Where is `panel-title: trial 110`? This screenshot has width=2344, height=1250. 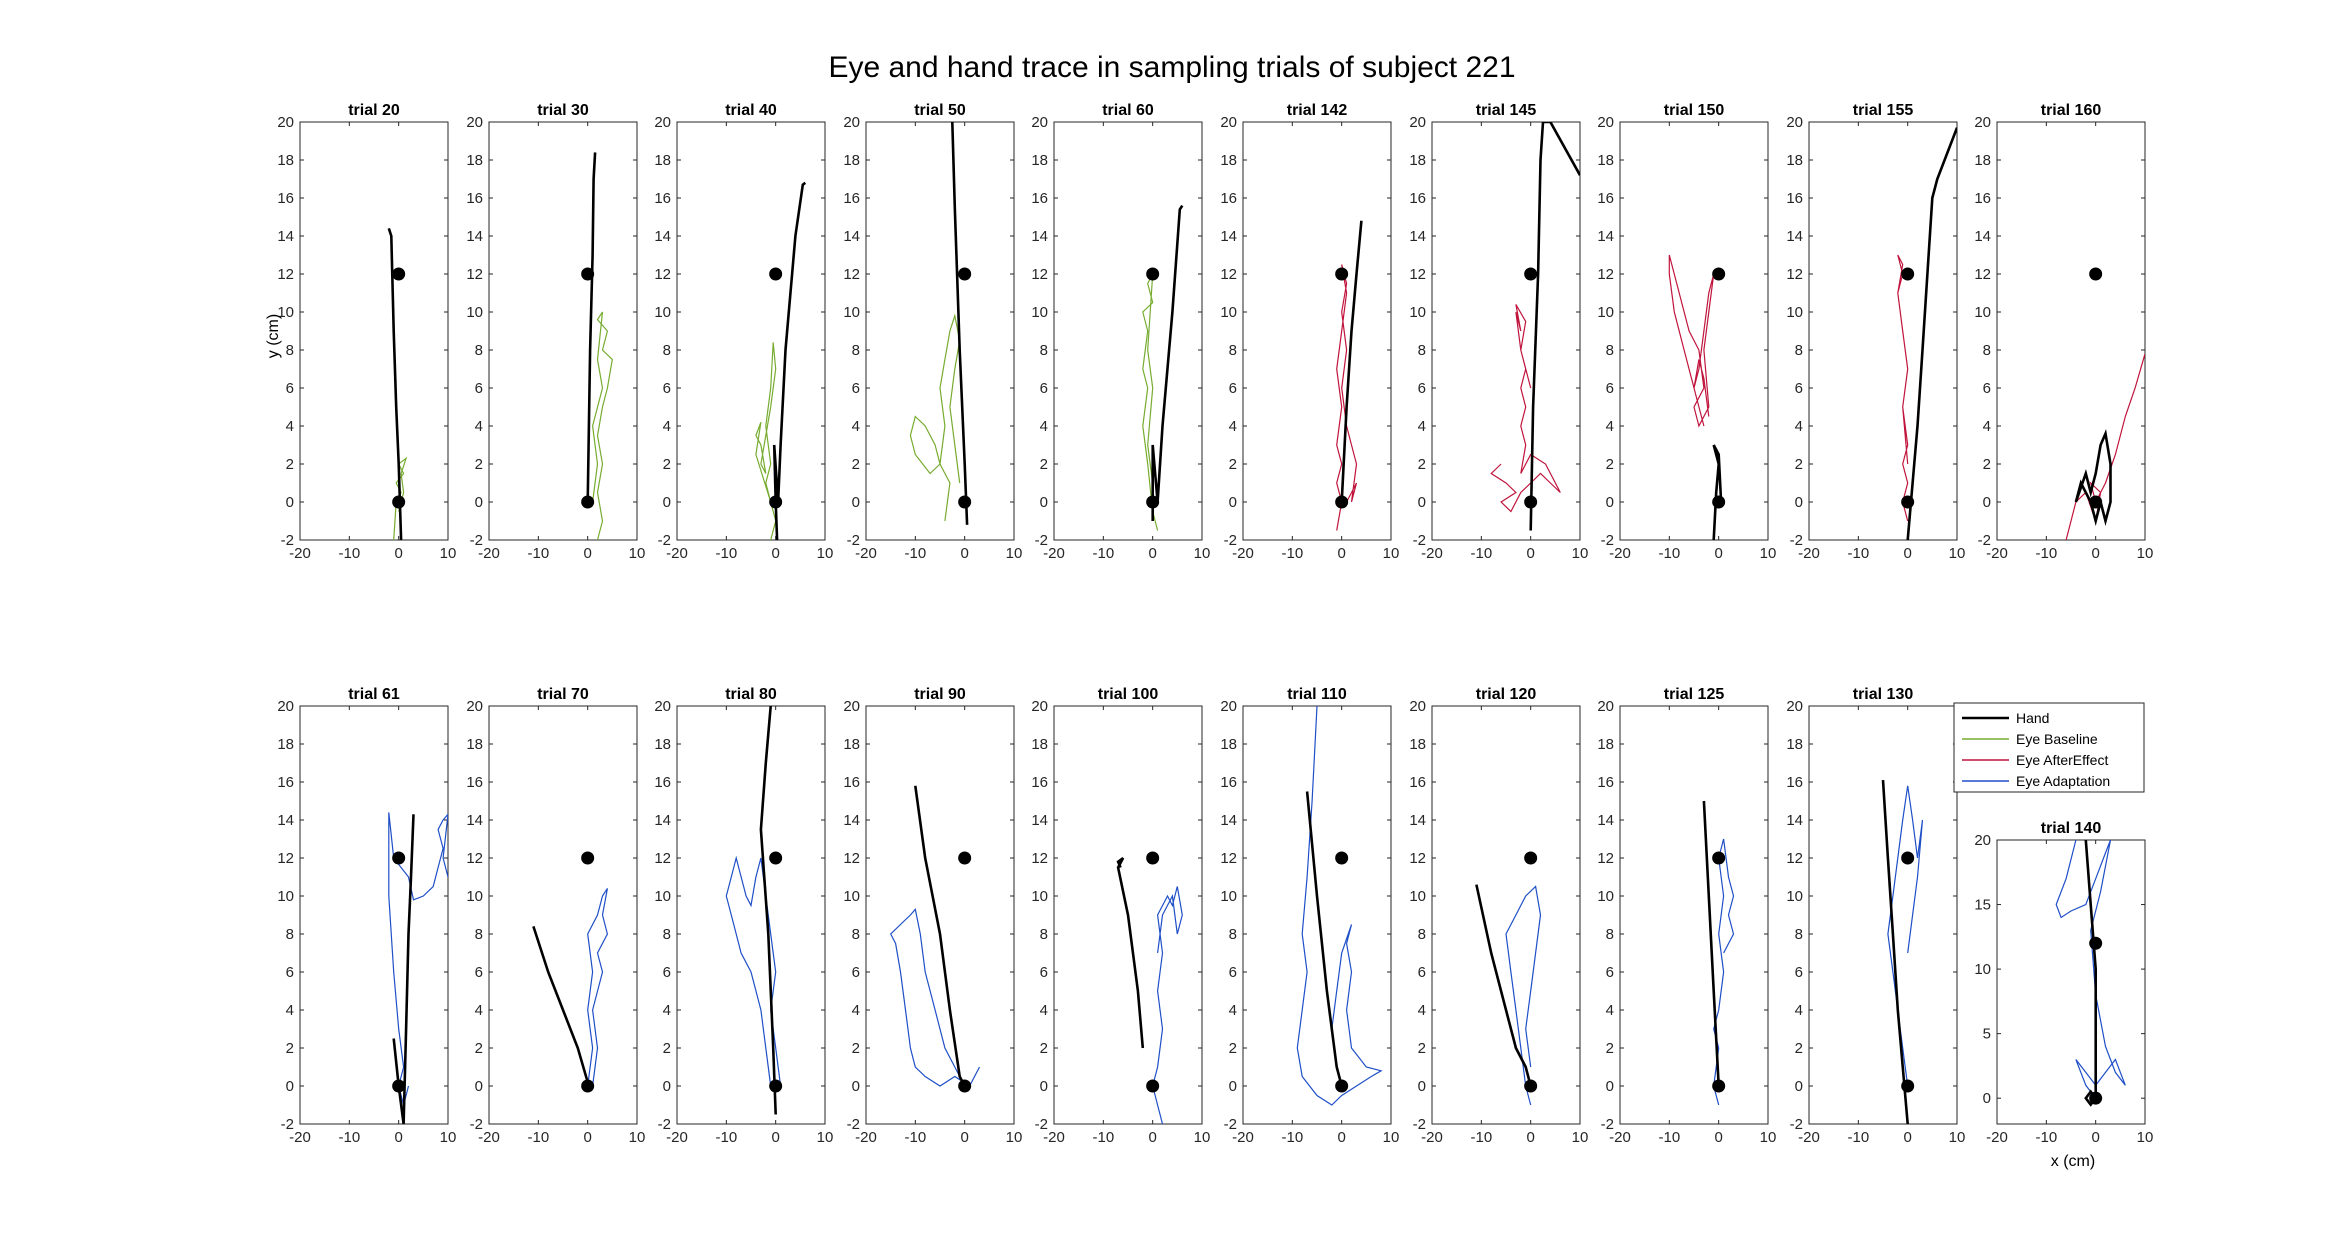
panel-title: trial 110 is located at coordinates (1317, 694).